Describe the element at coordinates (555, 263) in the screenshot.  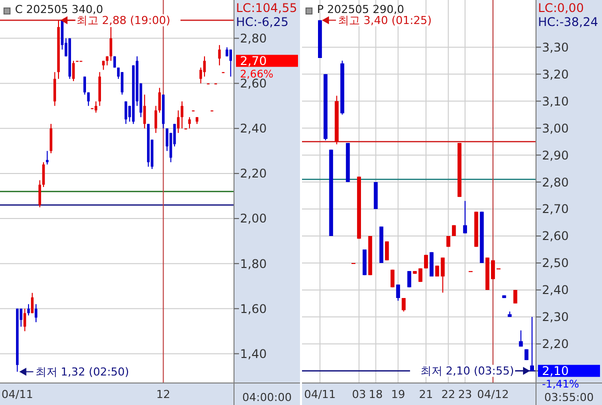
I see `y-tick-label: 2,50` at that location.